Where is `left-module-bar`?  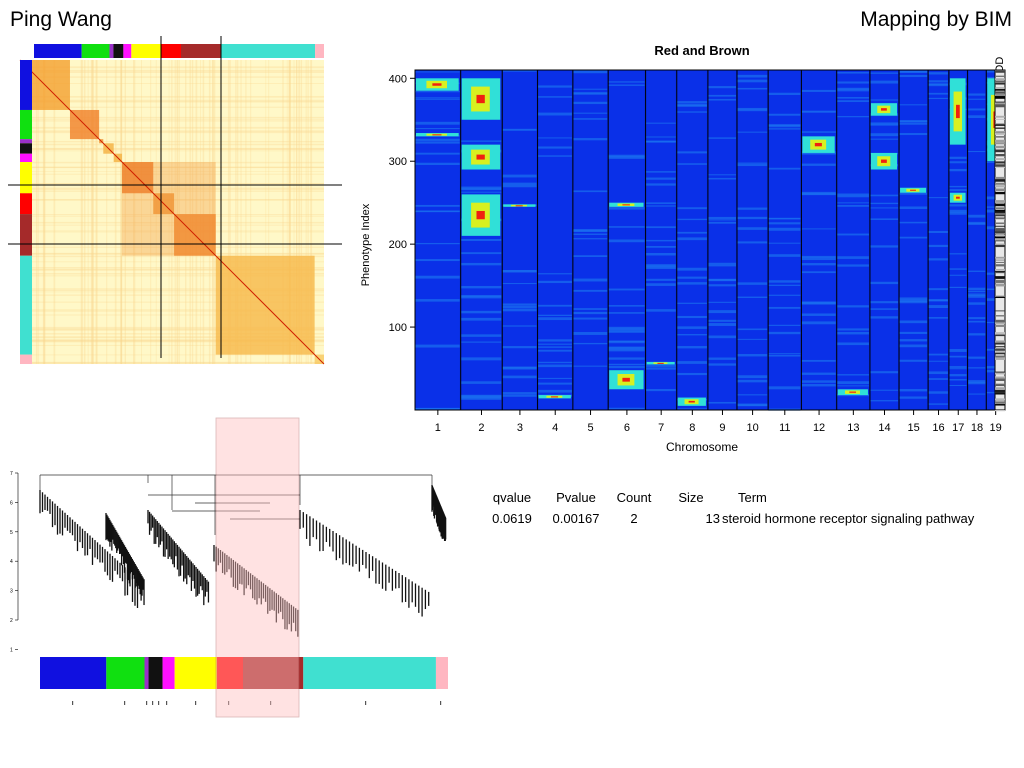
left-module-bar is located at coordinates (26, 141).